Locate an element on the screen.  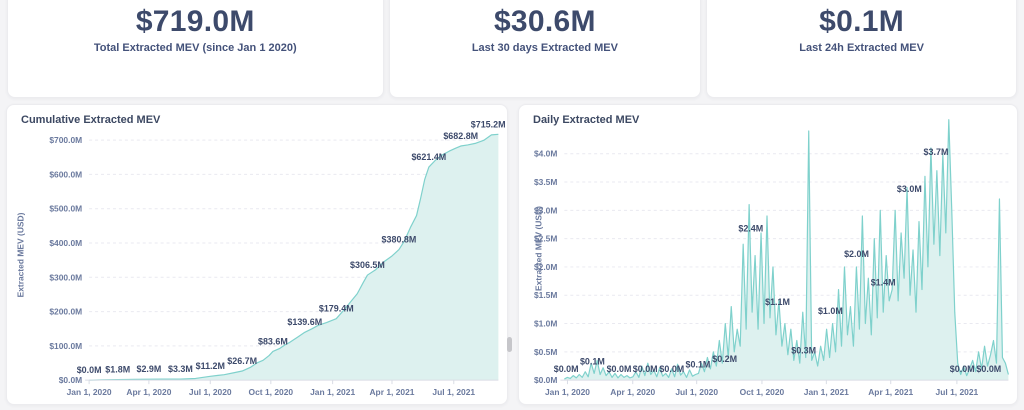
svg-text: $11.2M is located at coordinates (210, 366).